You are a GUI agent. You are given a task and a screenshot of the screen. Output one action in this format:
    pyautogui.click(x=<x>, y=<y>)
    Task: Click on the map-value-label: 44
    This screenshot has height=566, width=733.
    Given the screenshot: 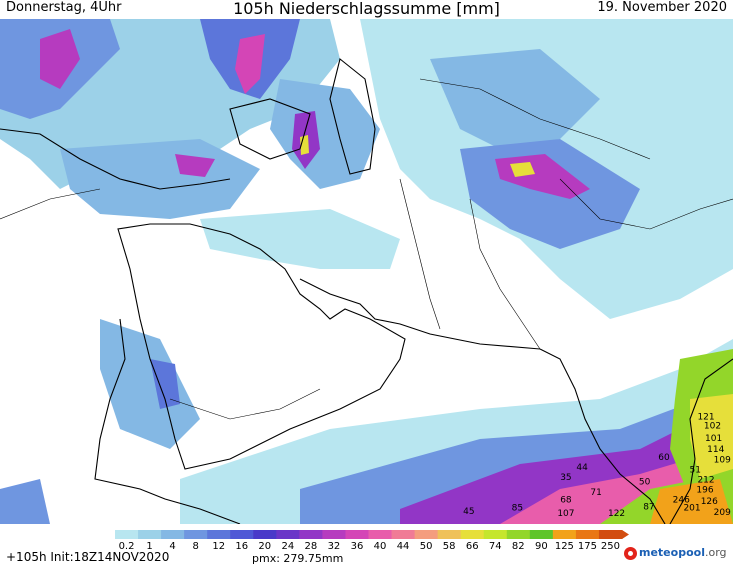 What is the action you would take?
    pyautogui.click(x=582, y=468)
    